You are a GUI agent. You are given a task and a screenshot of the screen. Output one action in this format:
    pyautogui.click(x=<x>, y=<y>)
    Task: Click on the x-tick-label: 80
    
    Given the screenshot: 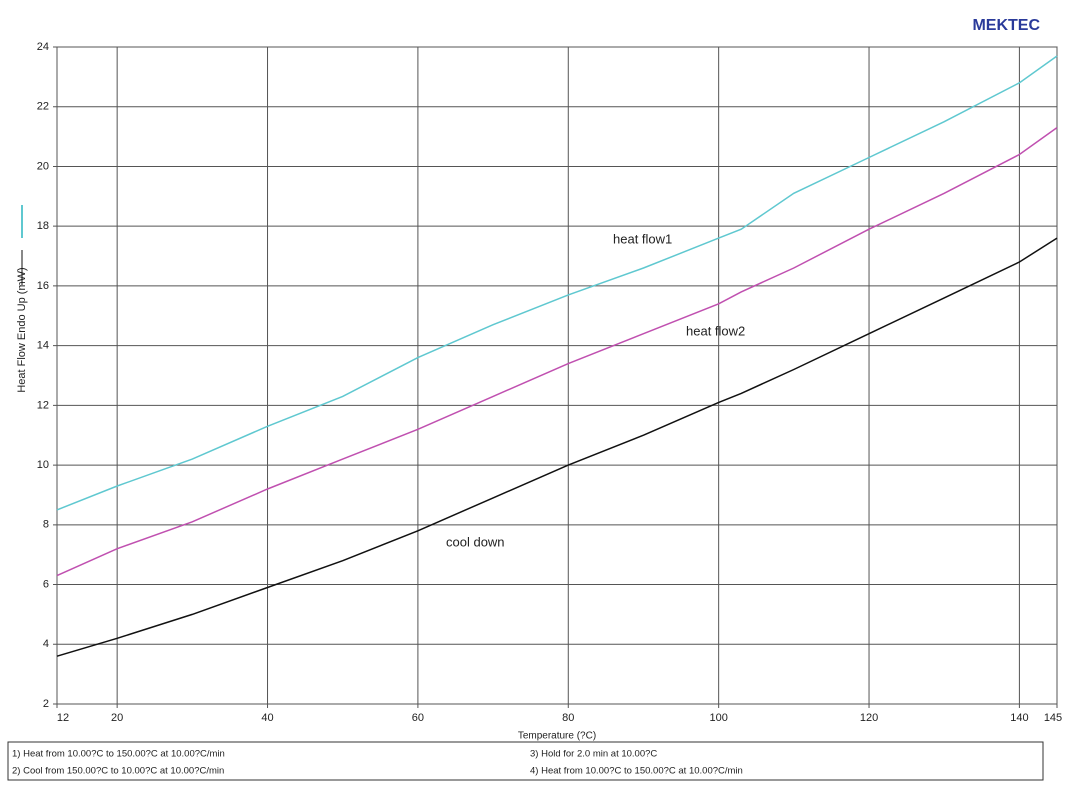 What is the action you would take?
    pyautogui.click(x=568, y=718)
    